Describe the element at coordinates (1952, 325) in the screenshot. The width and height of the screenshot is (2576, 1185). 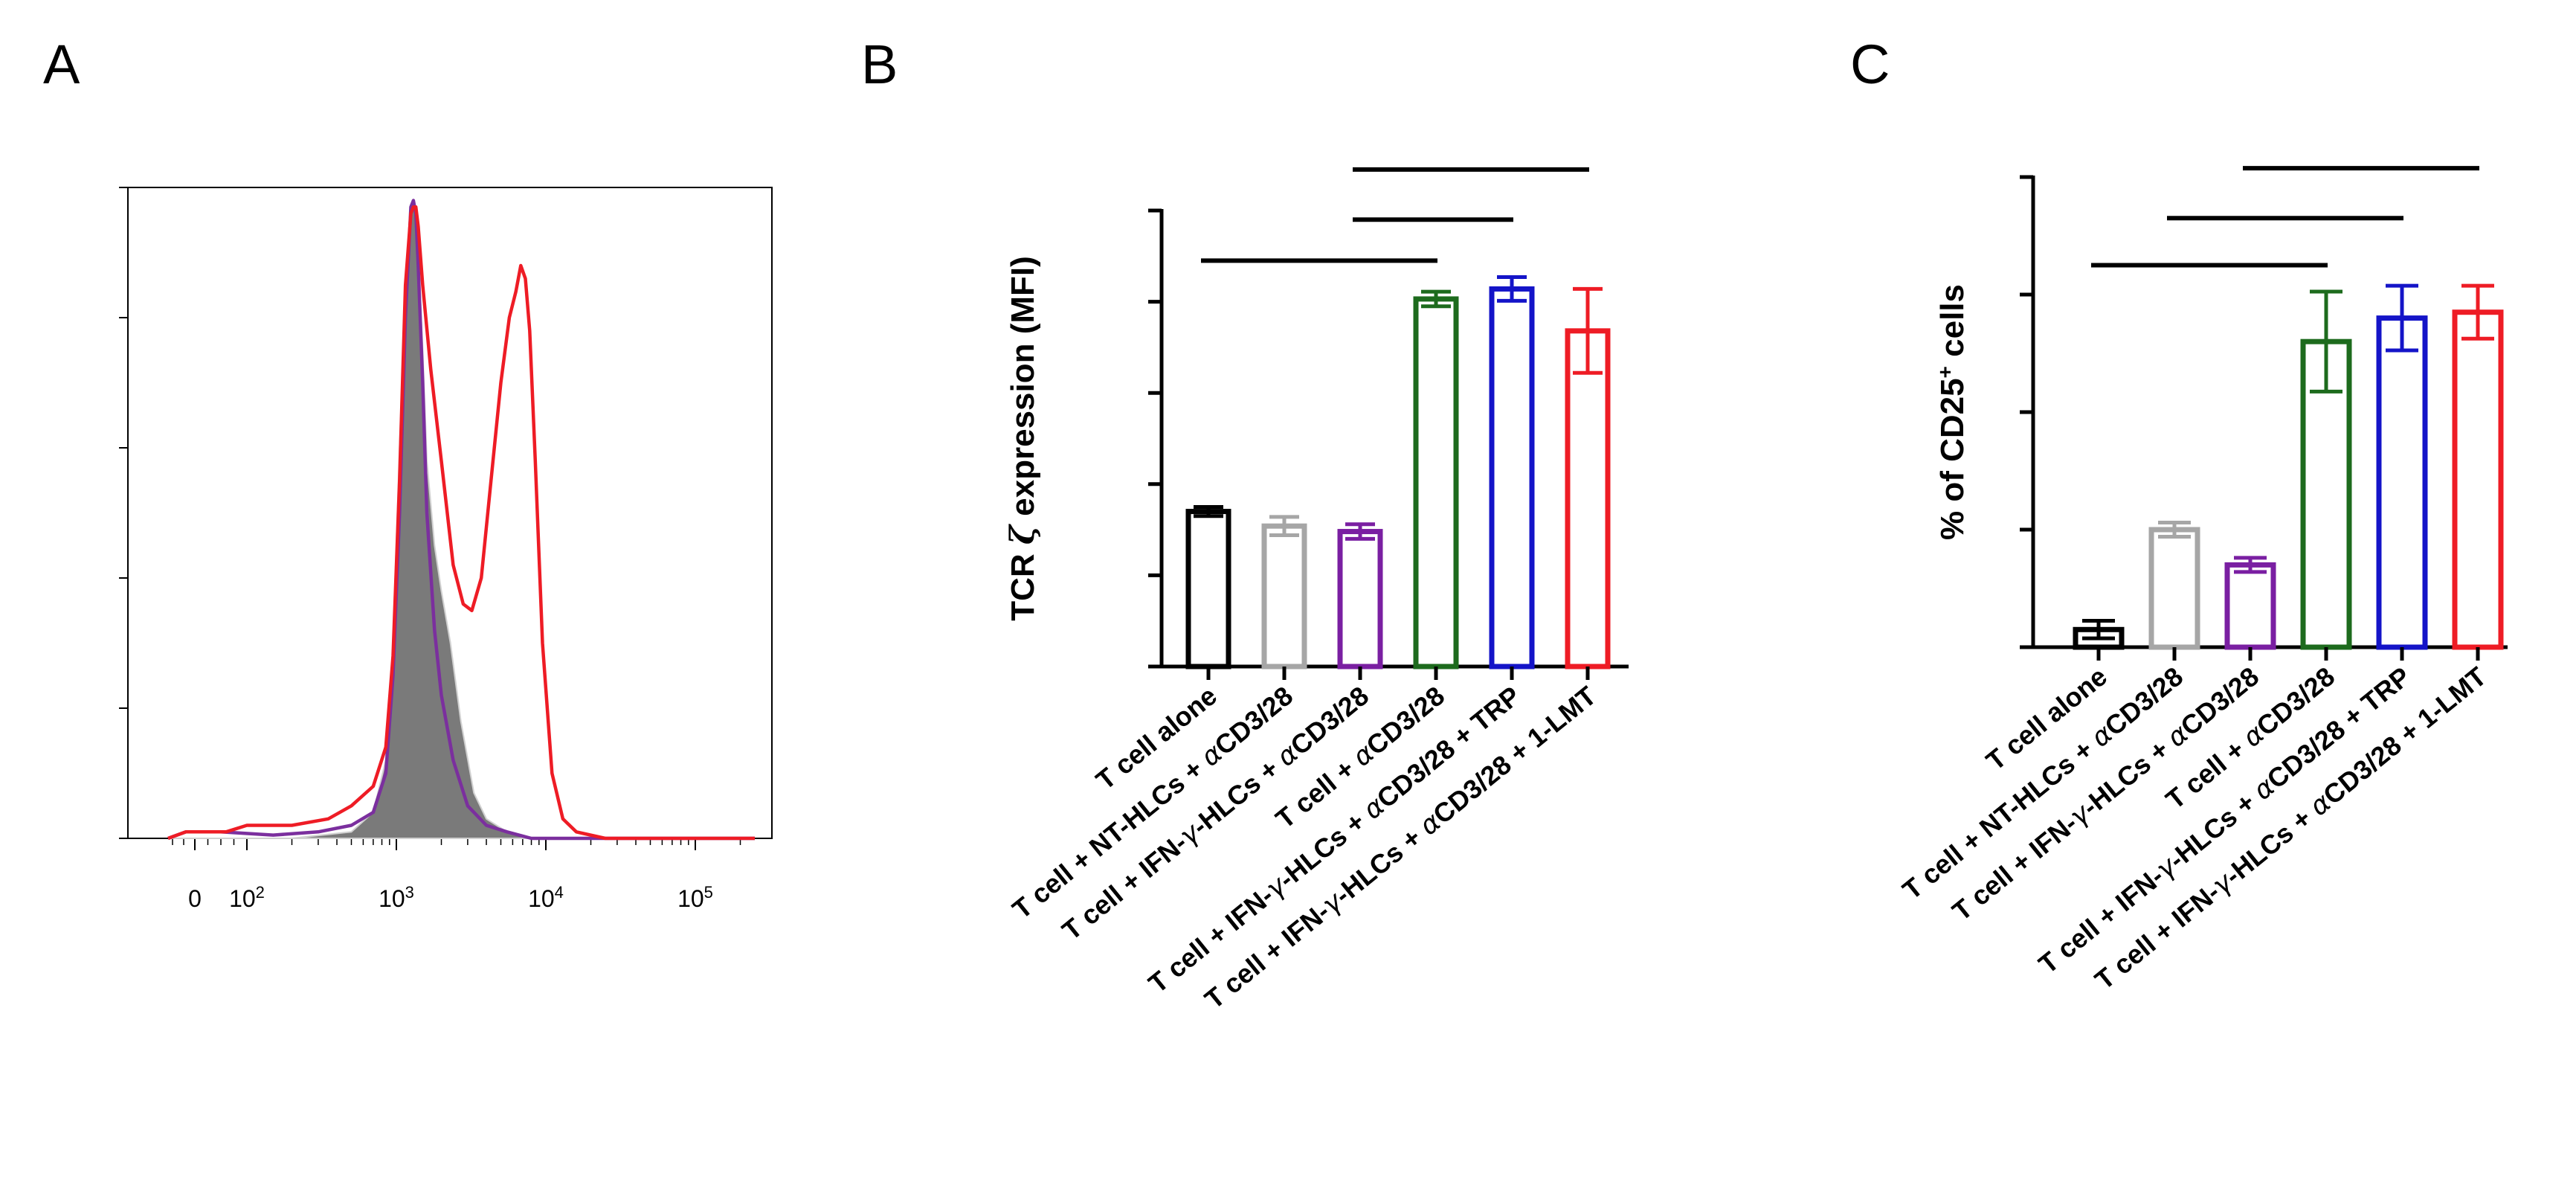
I see `y-axis-label-rest: cells` at that location.